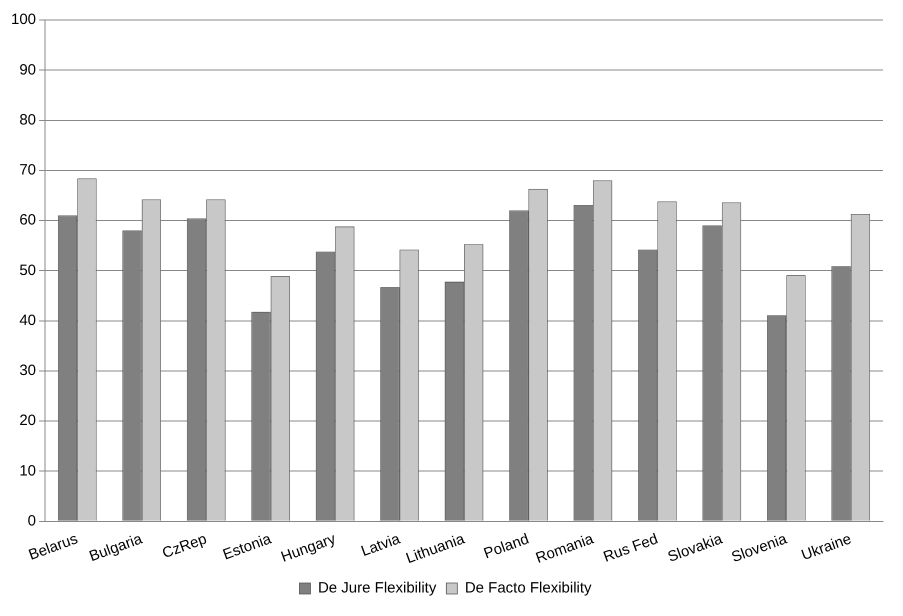 The height and width of the screenshot is (616, 903). What do you see at coordinates (27, 320) in the screenshot?
I see `y-tick-label: 40` at bounding box center [27, 320].